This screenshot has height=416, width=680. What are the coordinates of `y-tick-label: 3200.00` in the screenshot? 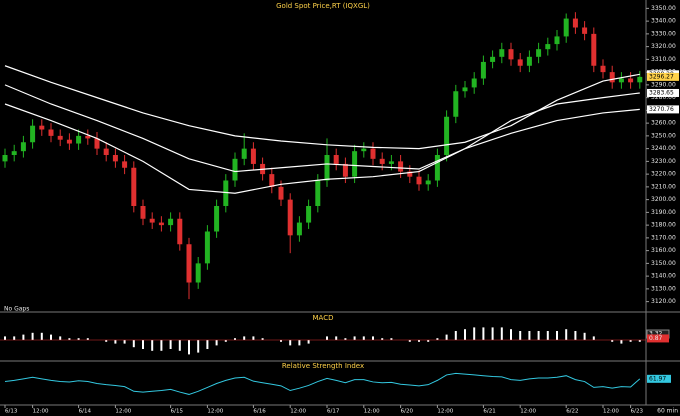 It's located at (663, 199).